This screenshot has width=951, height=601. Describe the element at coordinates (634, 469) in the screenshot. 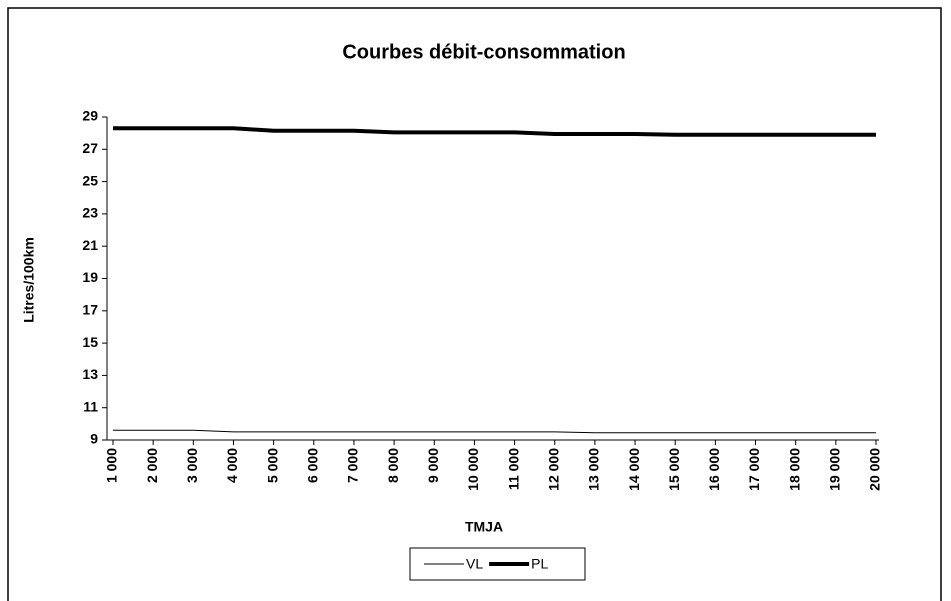

I see `x-tick-label: 14 000` at that location.